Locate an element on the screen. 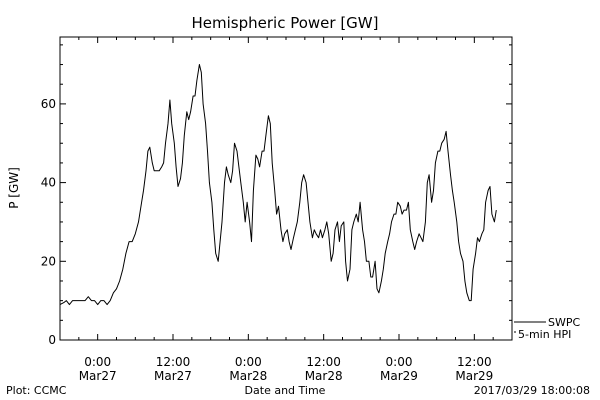 The height and width of the screenshot is (400, 600). footer-timestamp: 2017/03/29 18:00:08 is located at coordinates (532, 390).